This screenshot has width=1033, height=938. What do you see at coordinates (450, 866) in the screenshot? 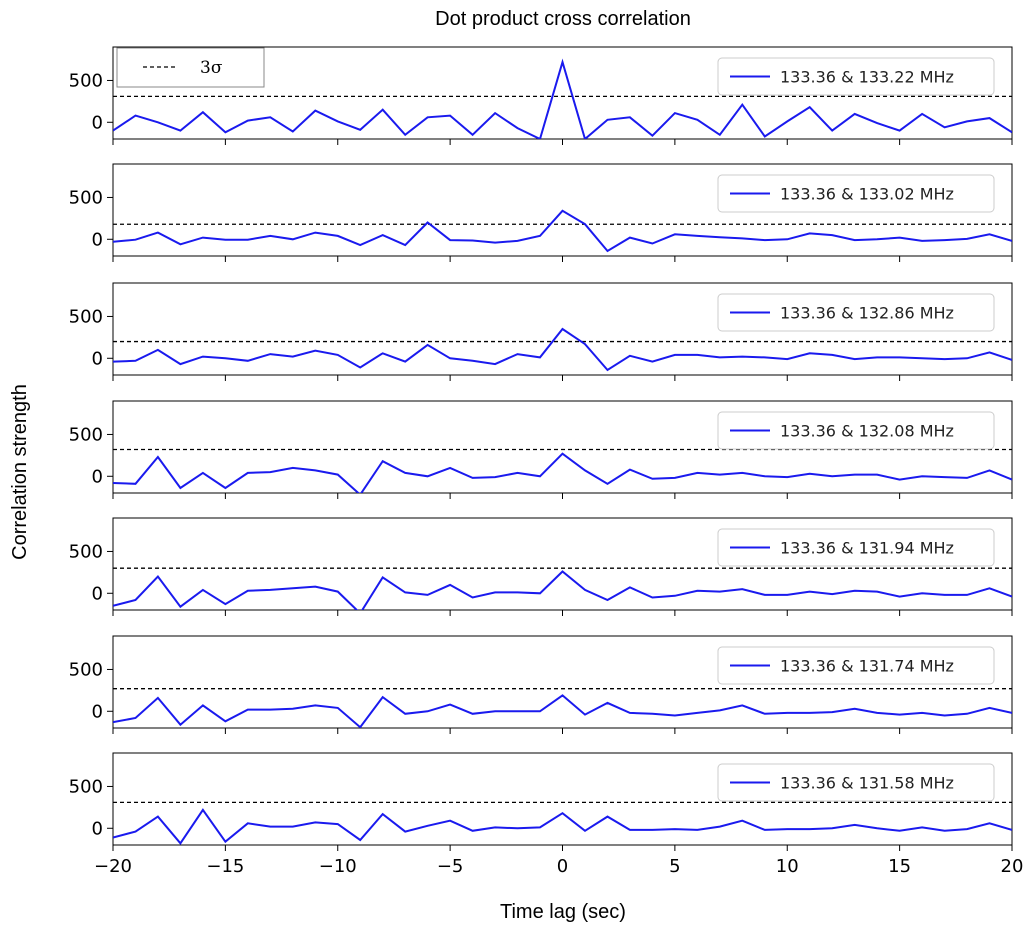
I see `x-tick-label: −5` at bounding box center [450, 866].